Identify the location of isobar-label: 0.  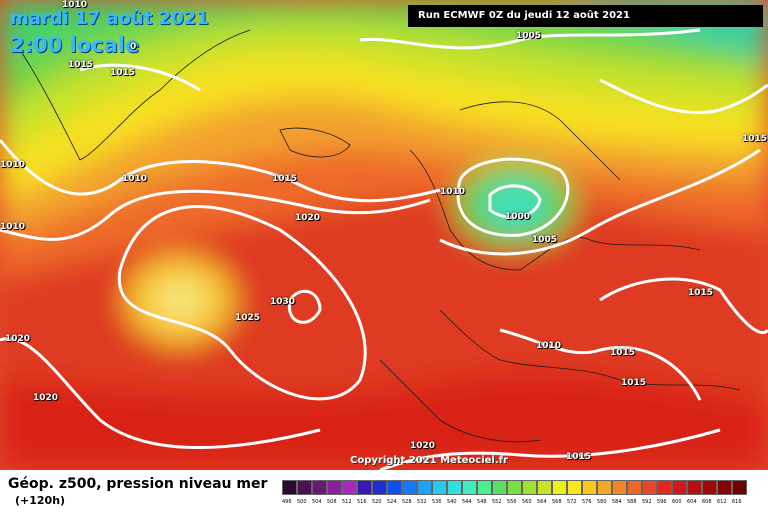
(133, 47).